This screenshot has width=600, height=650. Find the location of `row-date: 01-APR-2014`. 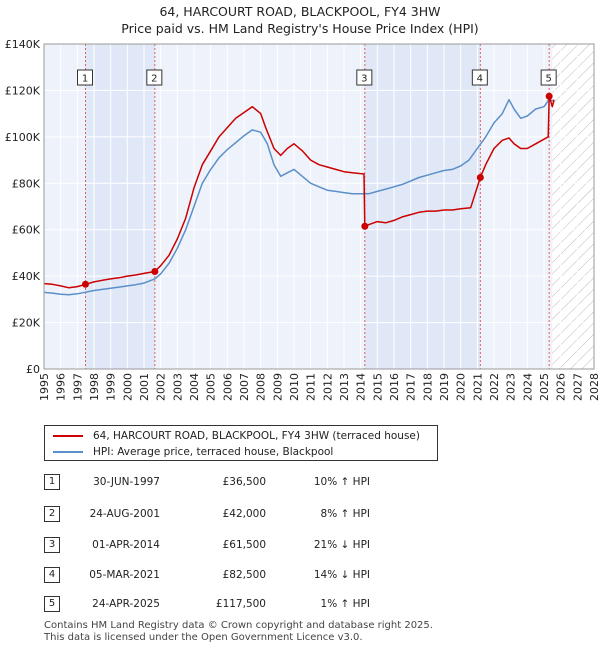

row-date: 01-APR-2014 is located at coordinates (126, 545).